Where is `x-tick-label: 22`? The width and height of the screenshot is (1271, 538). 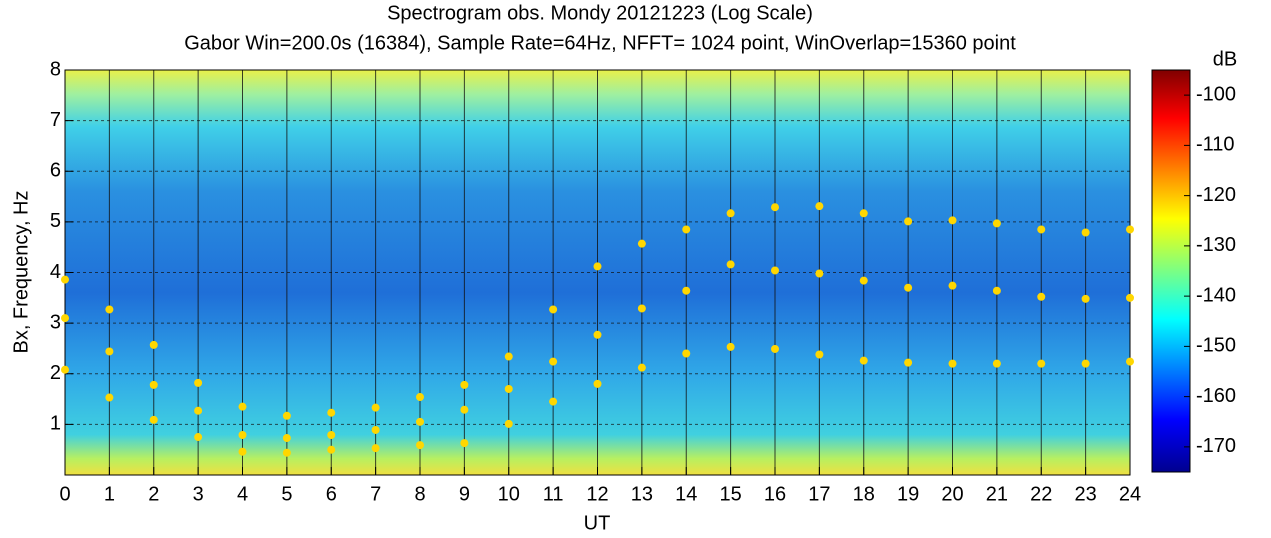
x-tick-label: 22 is located at coordinates (1041, 494).